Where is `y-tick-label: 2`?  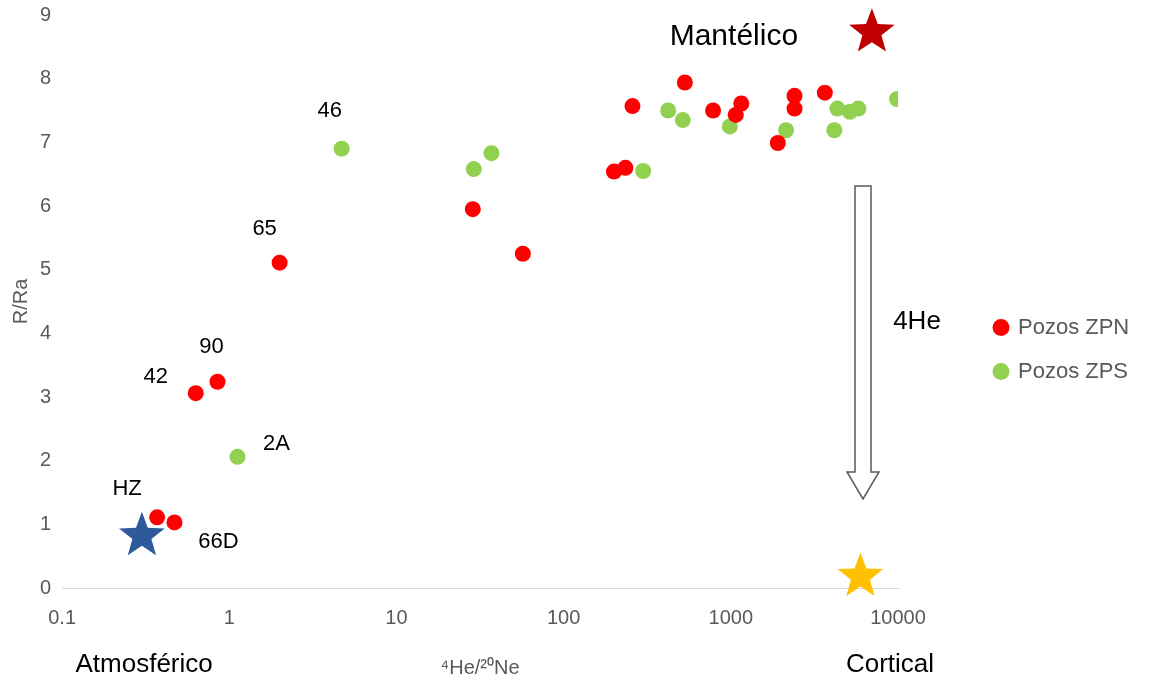 y-tick-label: 2 is located at coordinates (46, 459).